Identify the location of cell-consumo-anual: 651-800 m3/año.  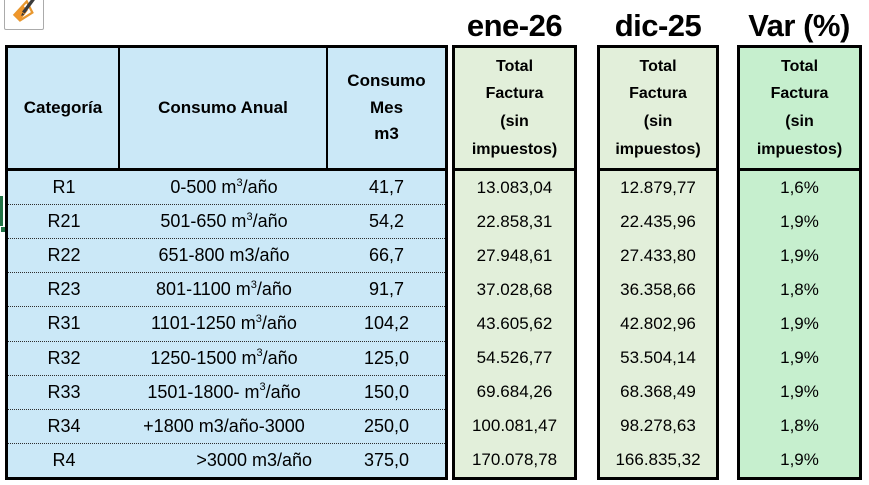
(224, 255).